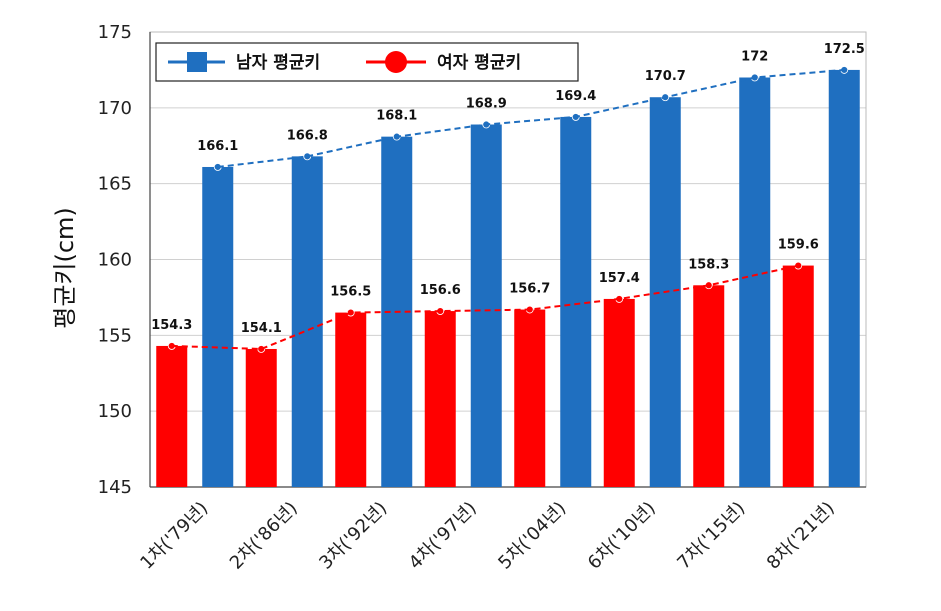 This screenshot has height=611, width=941. Describe the element at coordinates (622, 536) in the screenshot. I see `x-tick-label: 6차('10년)` at that location.